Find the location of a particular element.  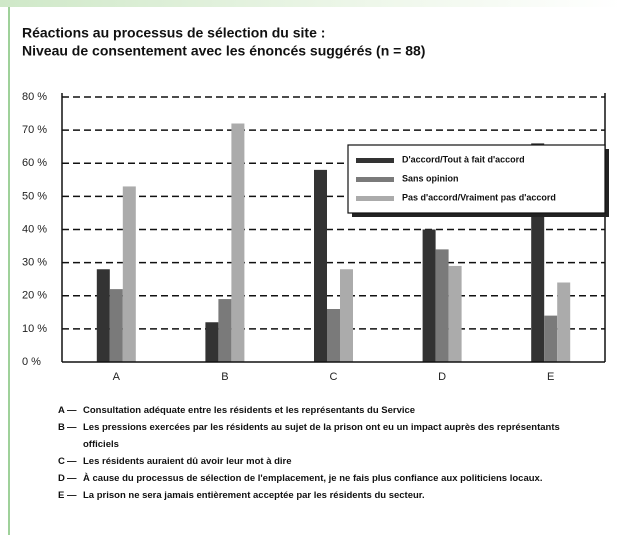

y-tick-label: 10 % is located at coordinates (34, 329).